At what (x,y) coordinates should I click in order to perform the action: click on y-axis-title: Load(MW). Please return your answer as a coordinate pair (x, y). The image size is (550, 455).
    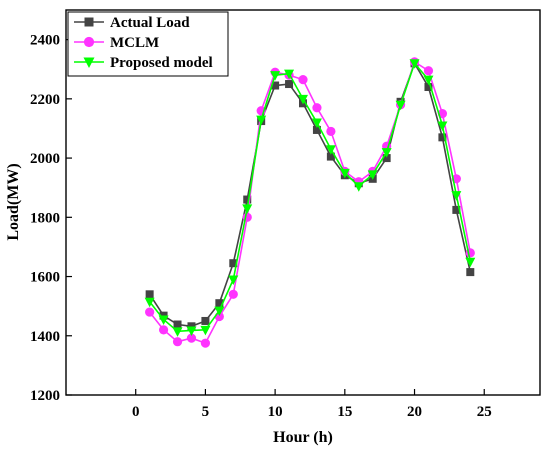
    Looking at the image, I should click on (13, 201).